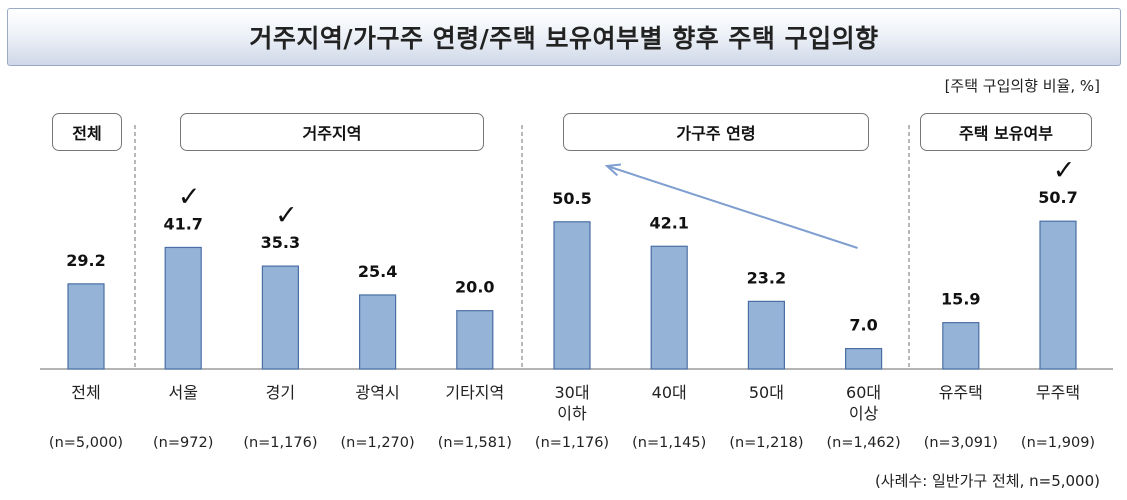 The height and width of the screenshot is (500, 1127). I want to click on unit-note: [주택 구입의향 비율, %], so click(1022, 86).